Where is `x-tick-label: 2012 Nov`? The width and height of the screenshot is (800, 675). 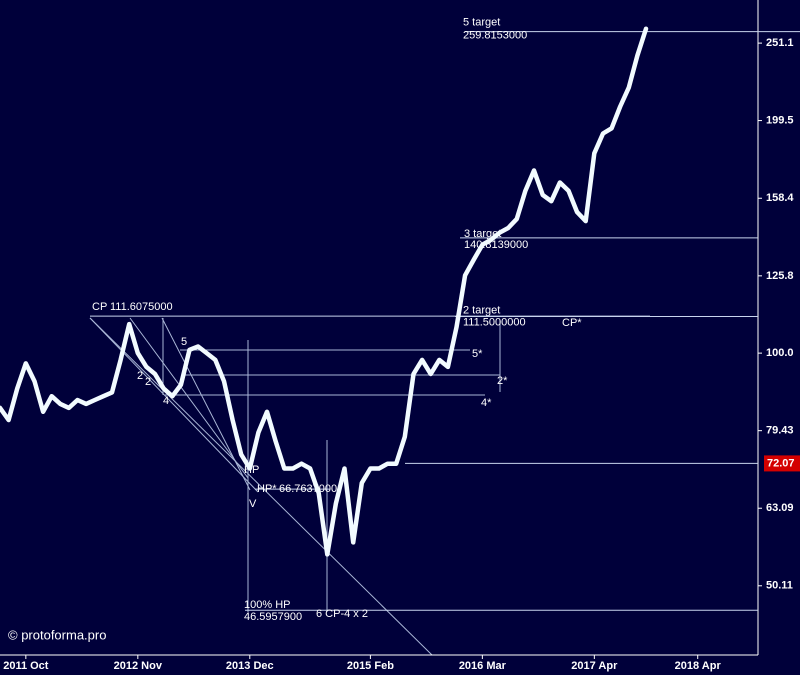
x-tick-label: 2012 Nov is located at coordinates (138, 666).